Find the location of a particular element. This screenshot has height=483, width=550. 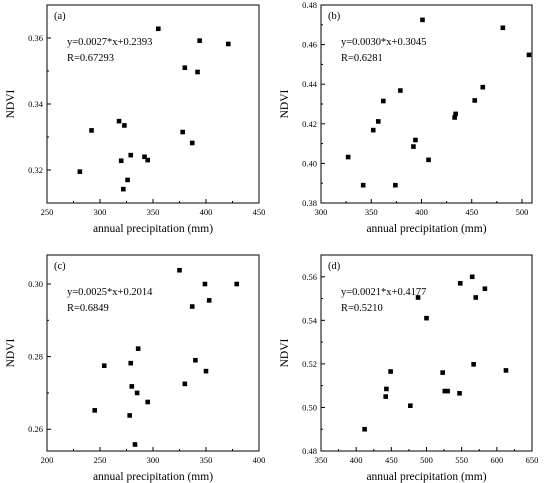

y-tick-label: 0.46 is located at coordinates (309, 45).